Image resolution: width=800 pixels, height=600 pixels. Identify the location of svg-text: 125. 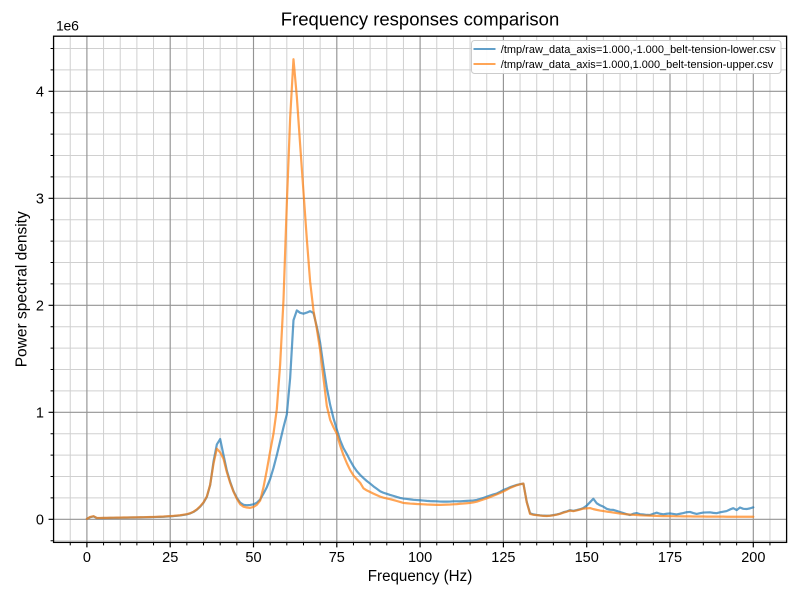
(503, 558).